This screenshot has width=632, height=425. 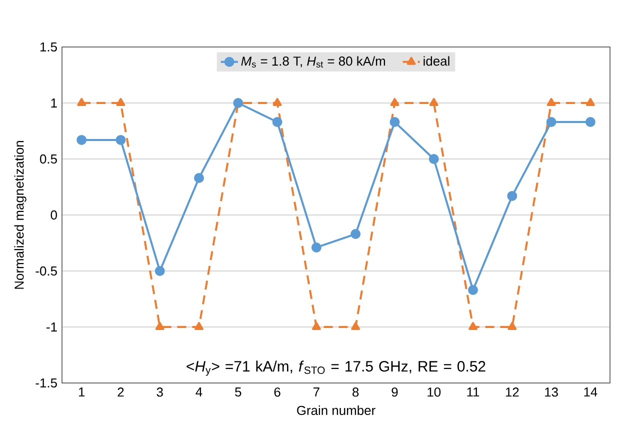 I want to click on x-tick-label: 4, so click(x=199, y=392).